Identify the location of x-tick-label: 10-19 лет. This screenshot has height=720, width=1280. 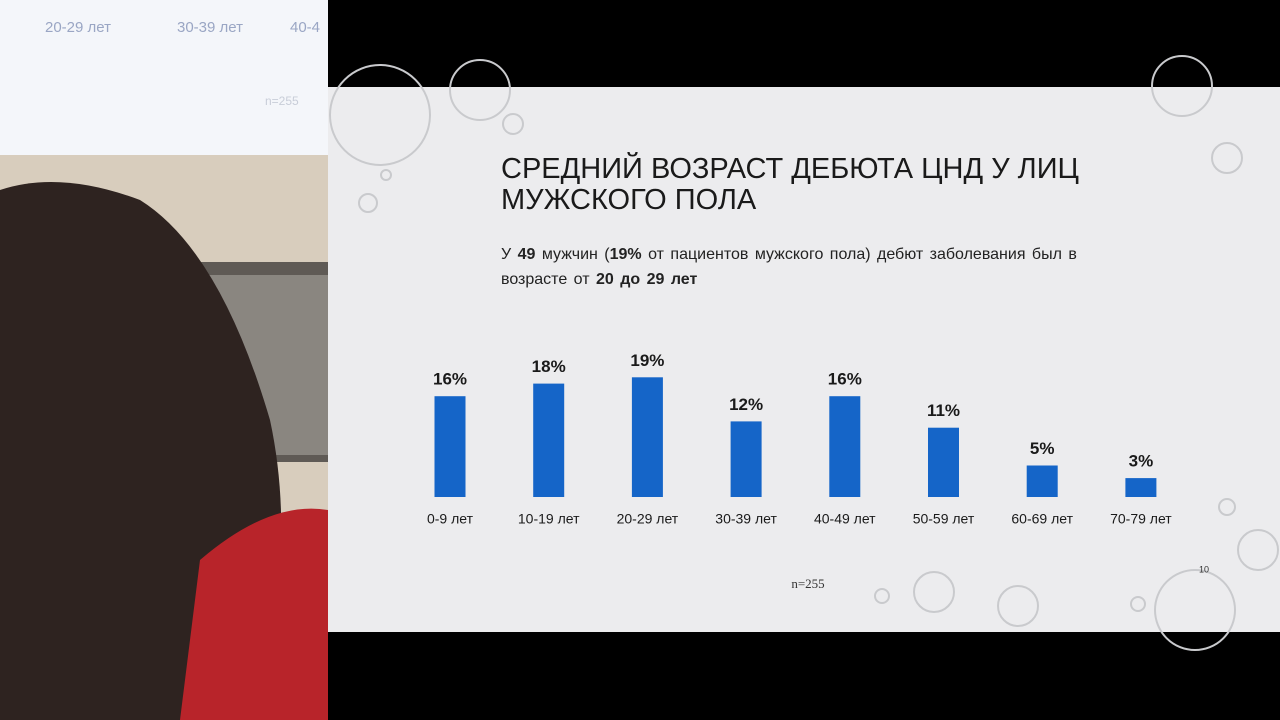
(549, 519).